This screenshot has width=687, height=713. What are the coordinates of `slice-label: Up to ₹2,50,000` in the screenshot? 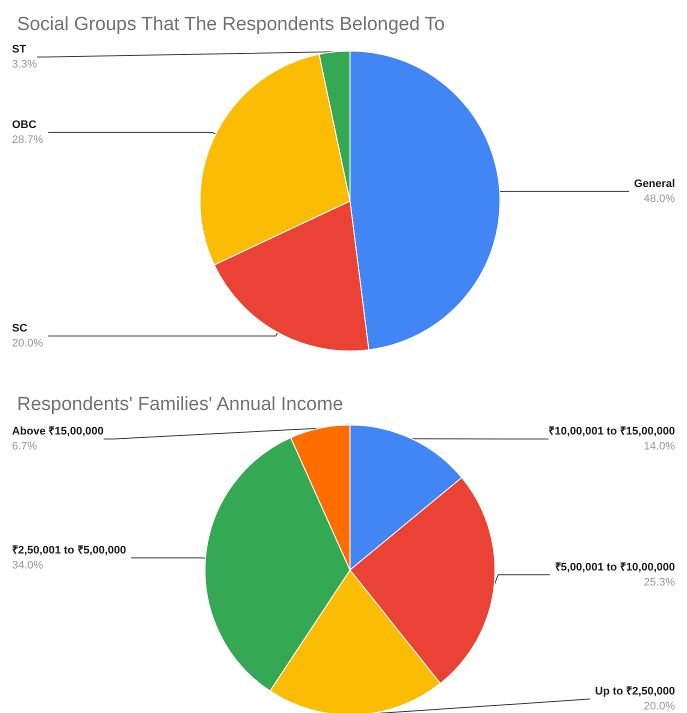 It's located at (635, 692).